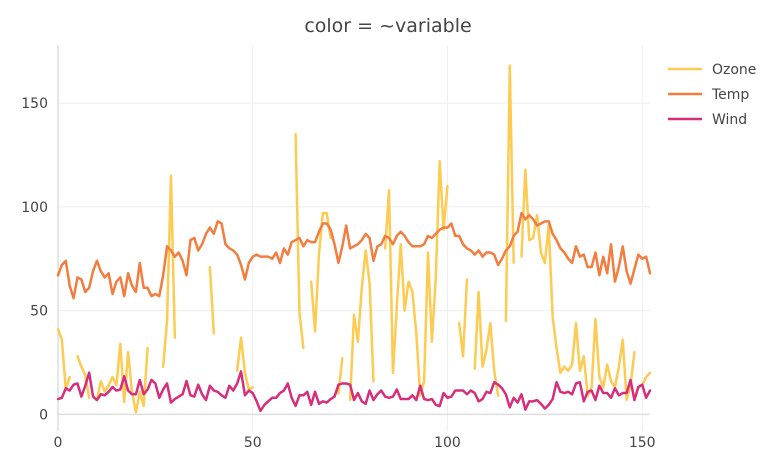  Describe the element at coordinates (58, 443) in the screenshot. I see `x-tick-label: 0` at that location.